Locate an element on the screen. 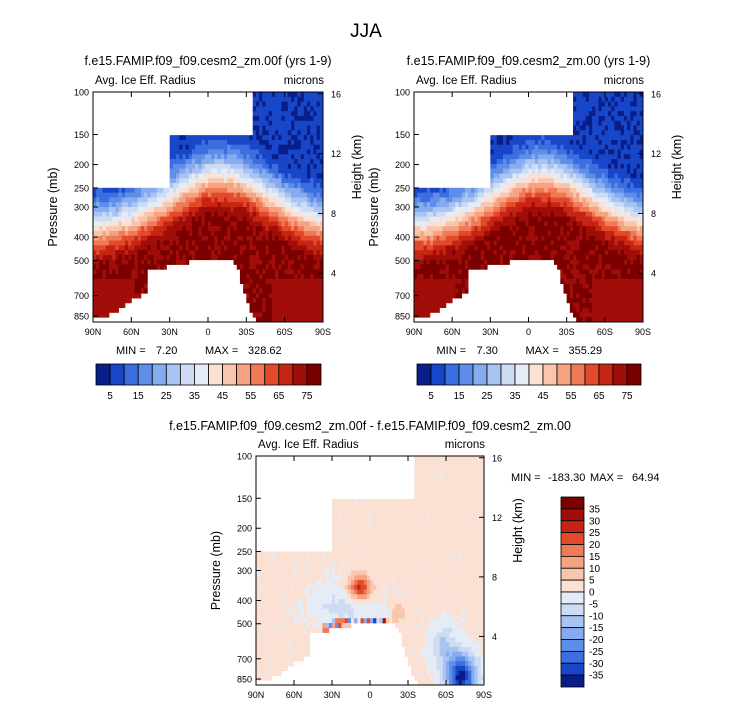 The image size is (733, 712). max-label: MAX = is located at coordinates (606, 478).